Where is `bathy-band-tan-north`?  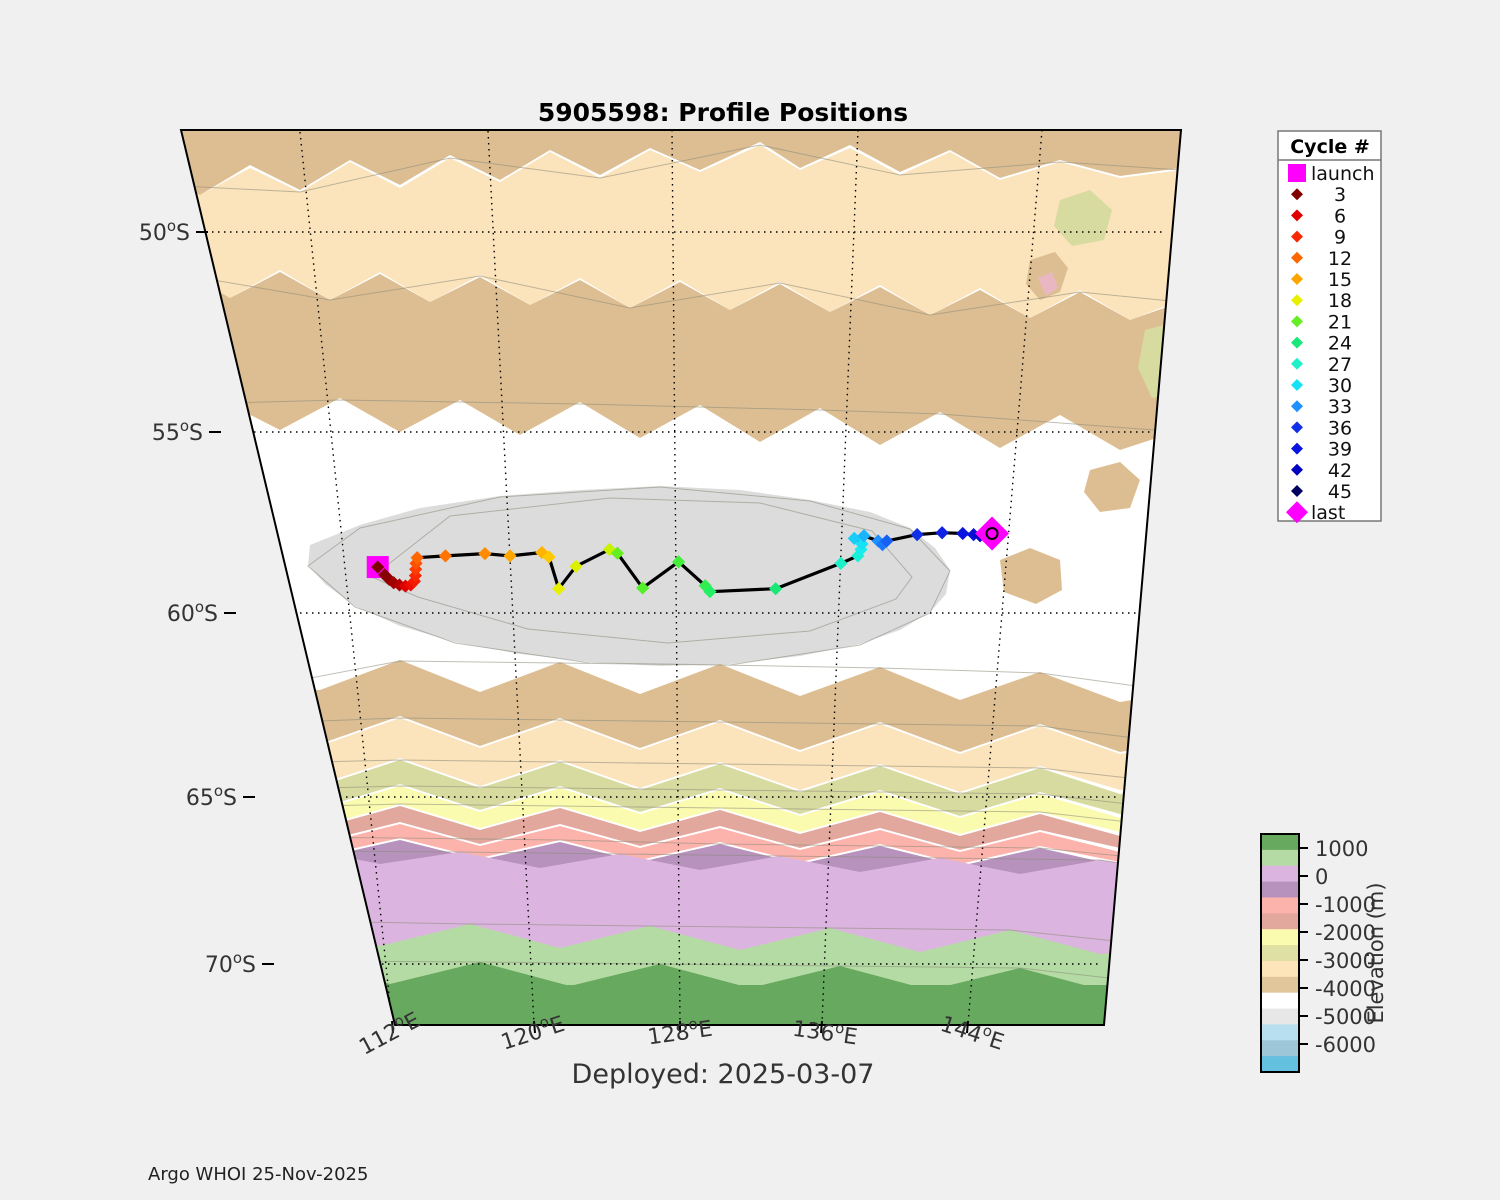 bathy-band-tan-north is located at coordinates (681, 162).